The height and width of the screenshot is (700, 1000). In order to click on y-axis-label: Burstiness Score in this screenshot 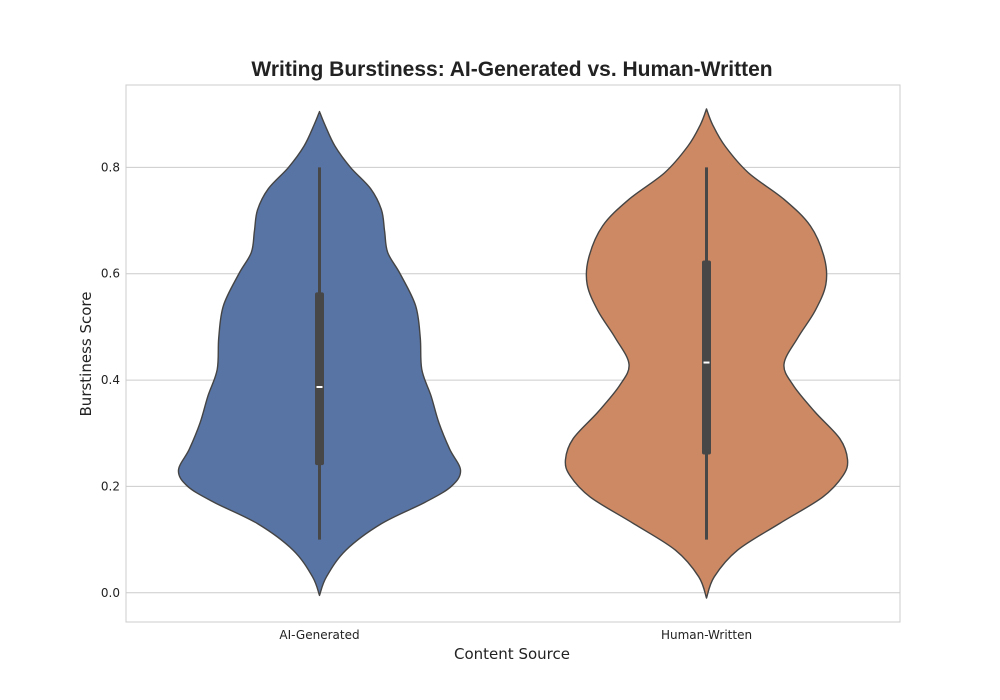, I will do `click(86, 354)`.